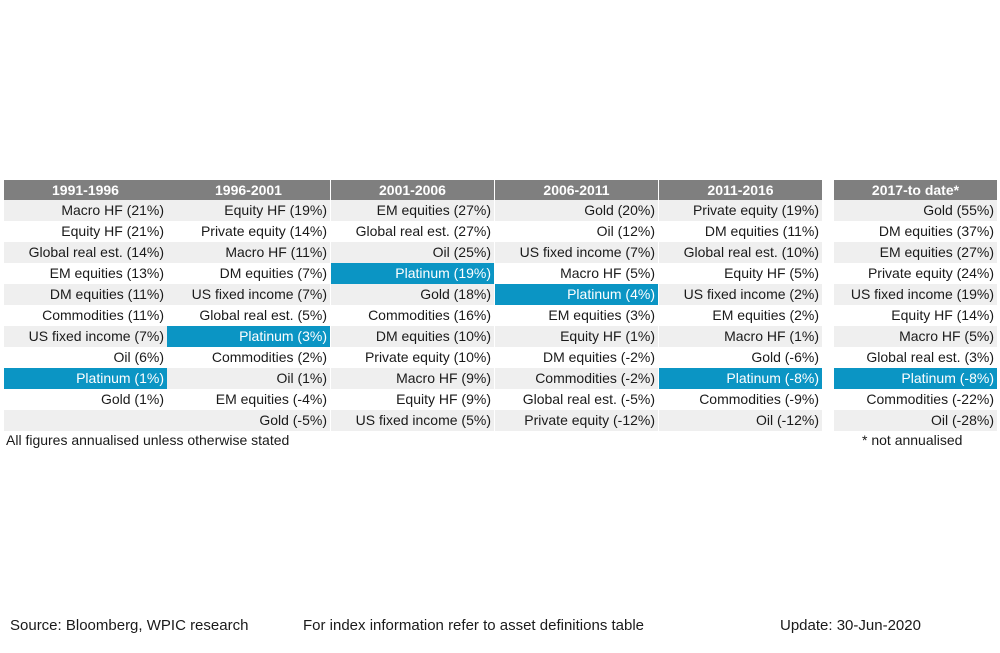 This screenshot has width=1000, height=653. What do you see at coordinates (301, 378) in the screenshot?
I see `cell-label: Oil (1%)` at bounding box center [301, 378].